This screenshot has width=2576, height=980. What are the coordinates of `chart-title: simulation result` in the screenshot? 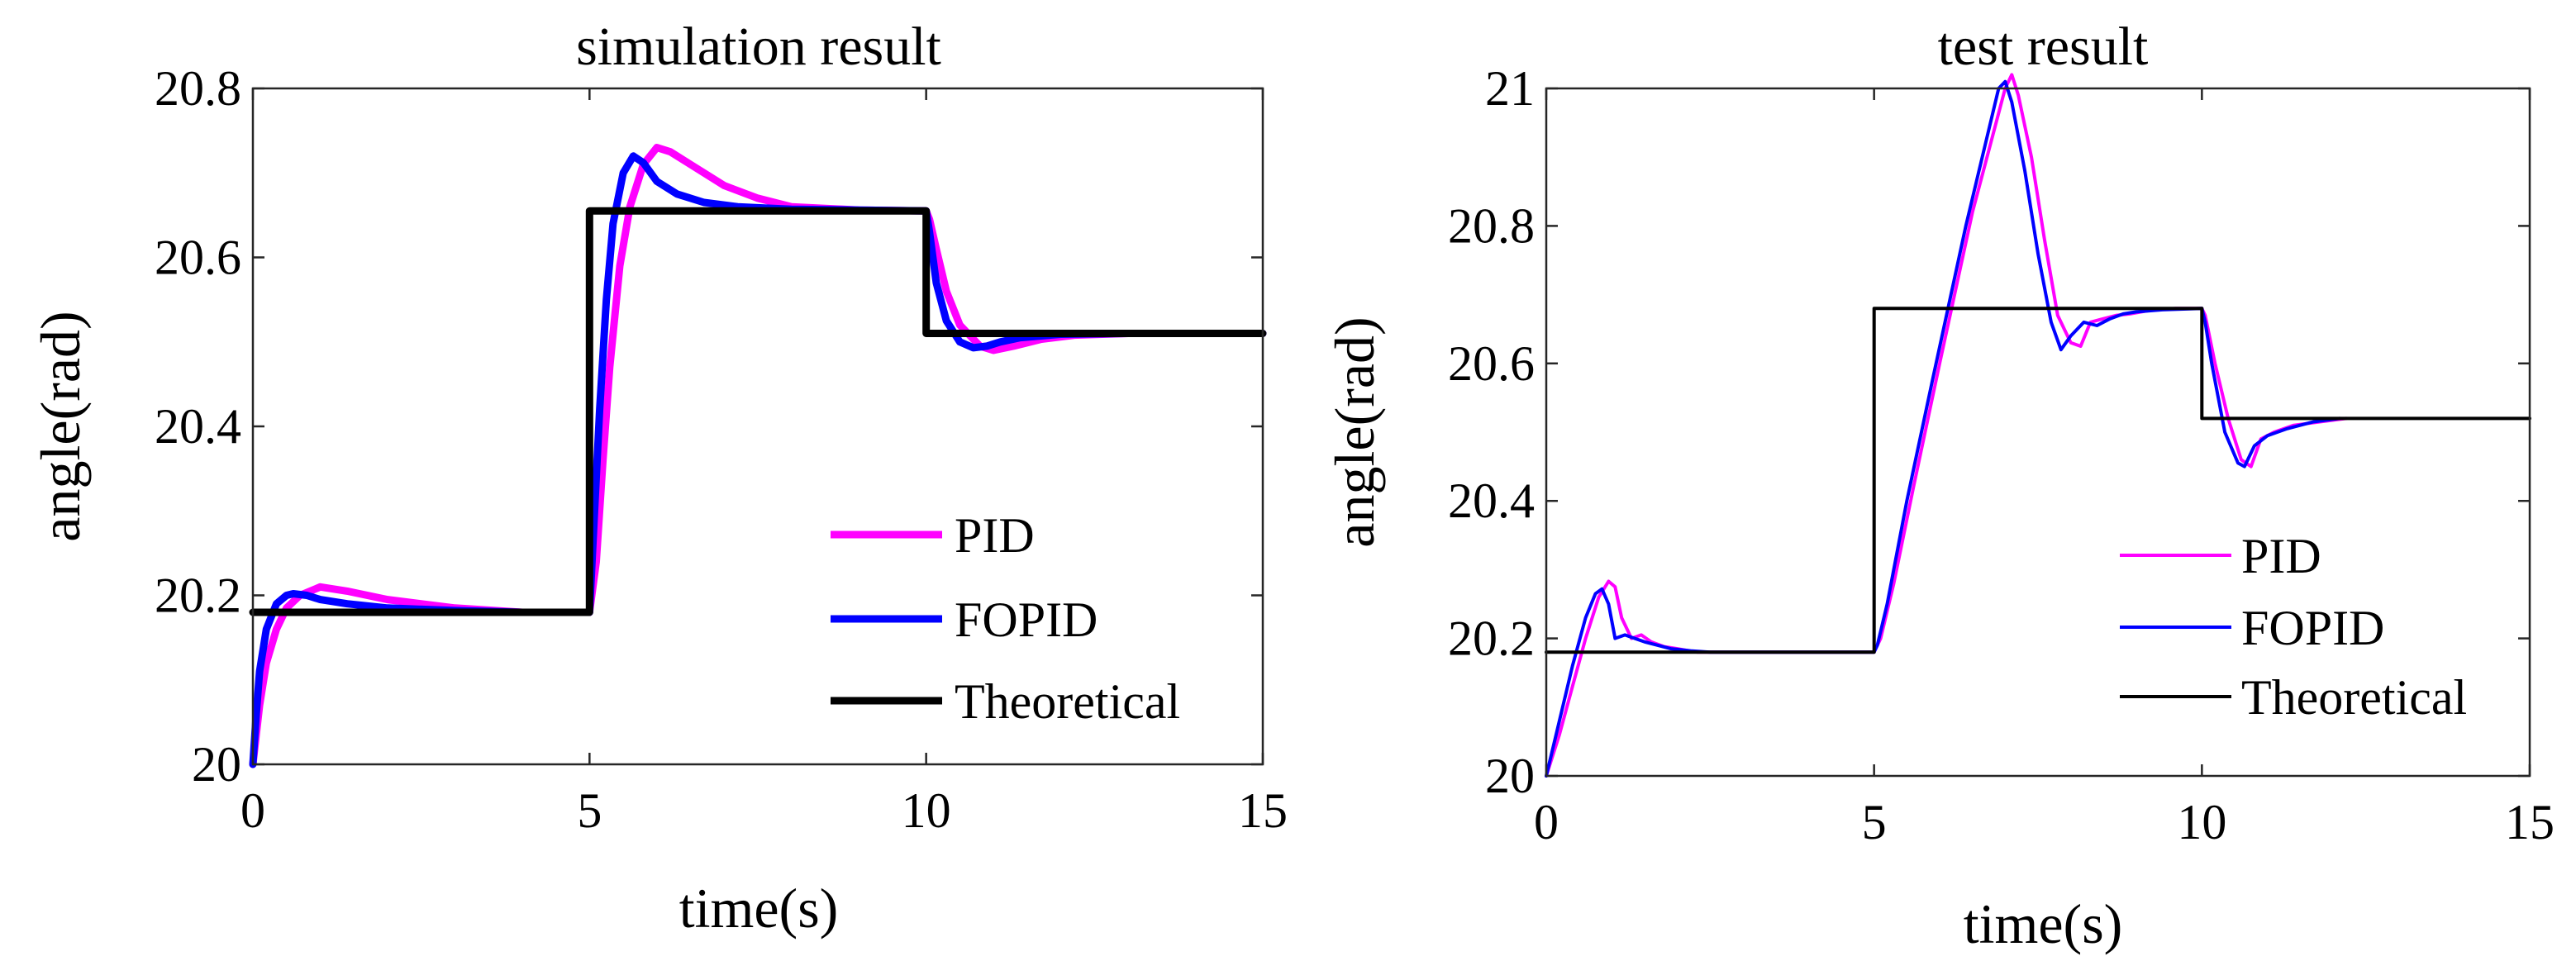 It's located at (758, 47).